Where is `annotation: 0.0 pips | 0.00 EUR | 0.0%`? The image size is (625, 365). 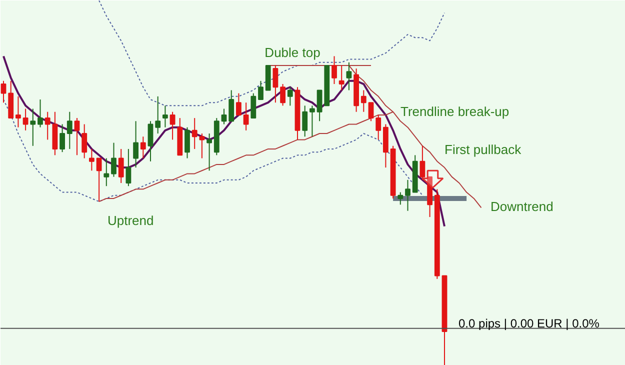 annotation: 0.0 pips | 0.00 EUR | 0.0% is located at coordinates (529, 323).